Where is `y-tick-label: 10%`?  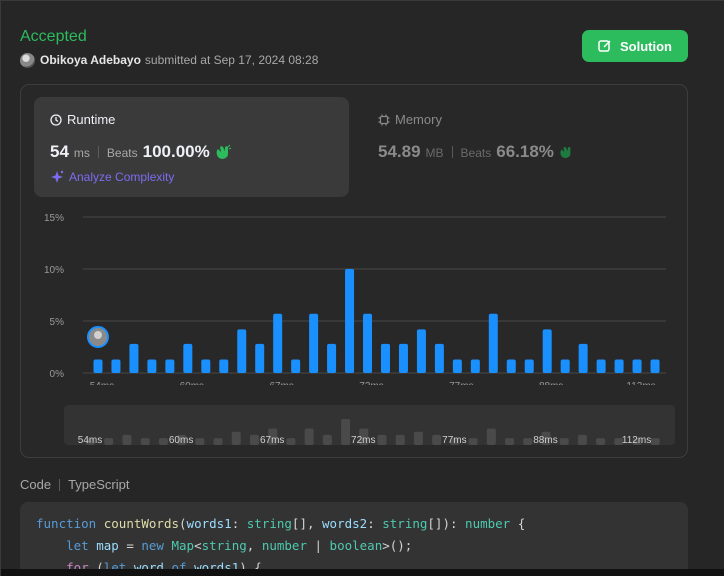 y-tick-label: 10% is located at coordinates (54, 270).